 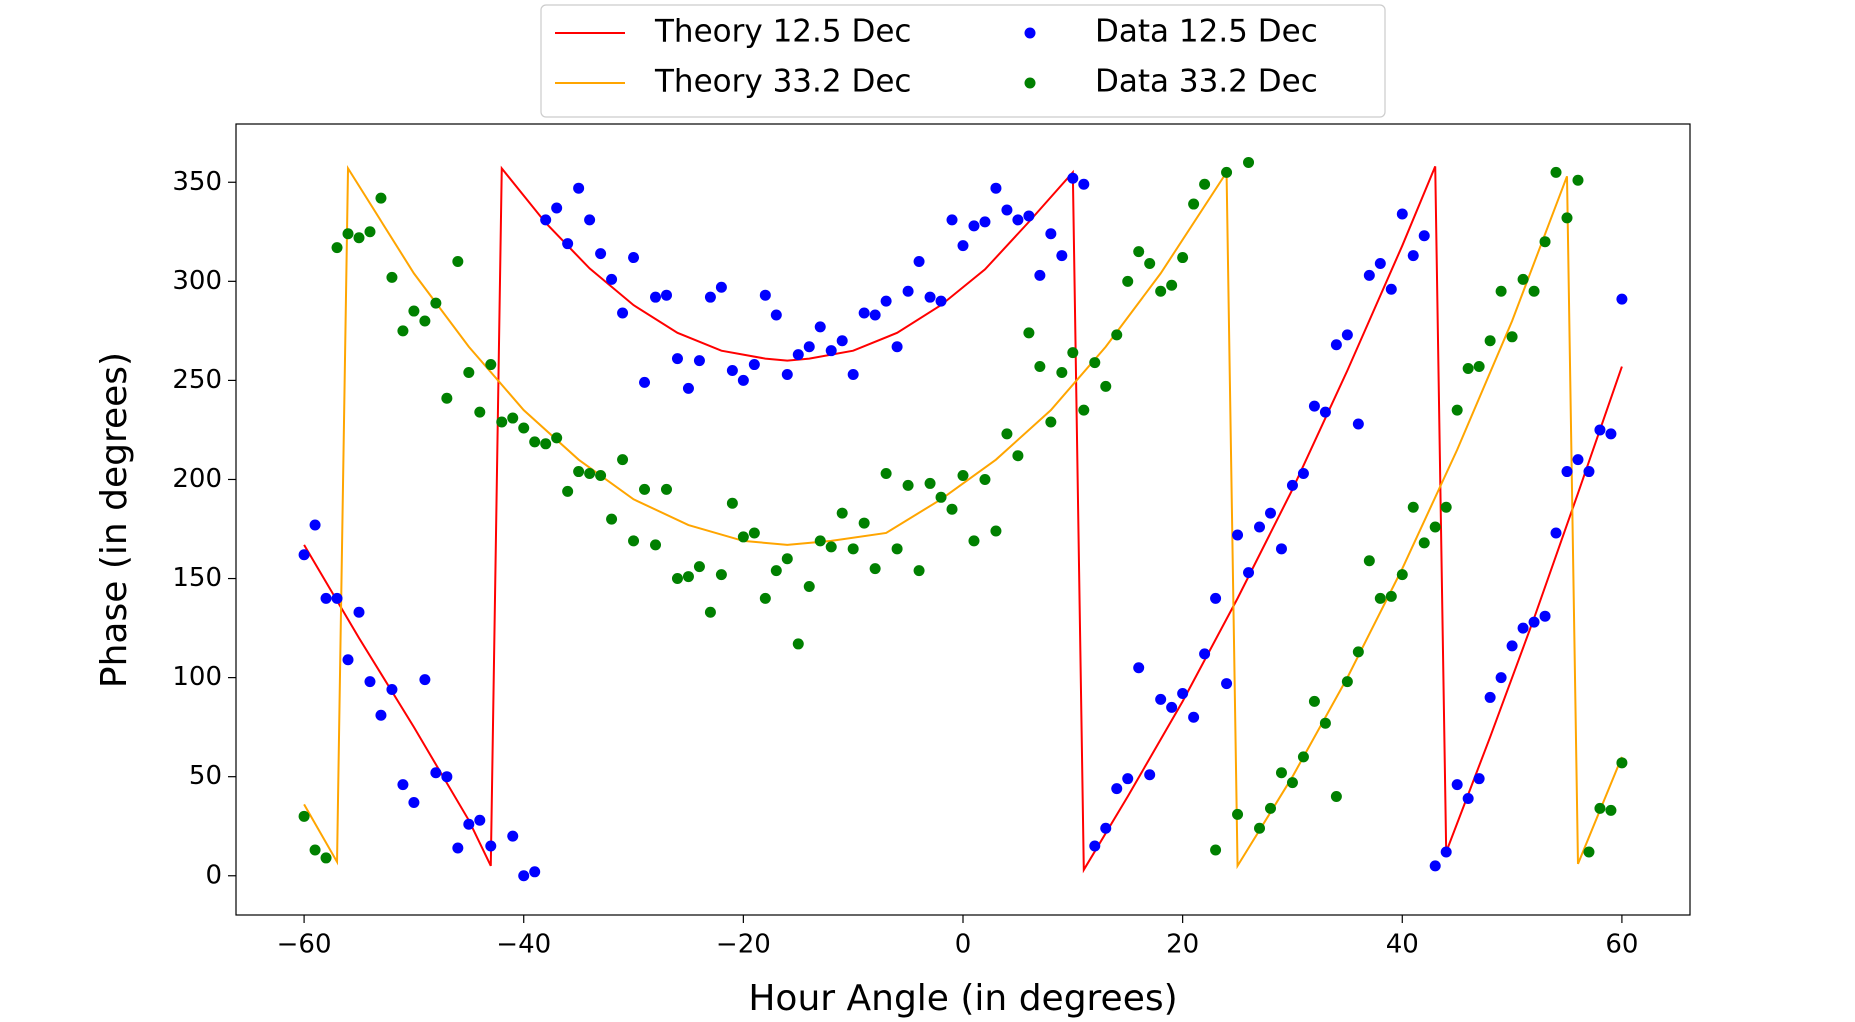 I want to click on legend-label: Data 33.2 Dec, so click(x=1206, y=82).